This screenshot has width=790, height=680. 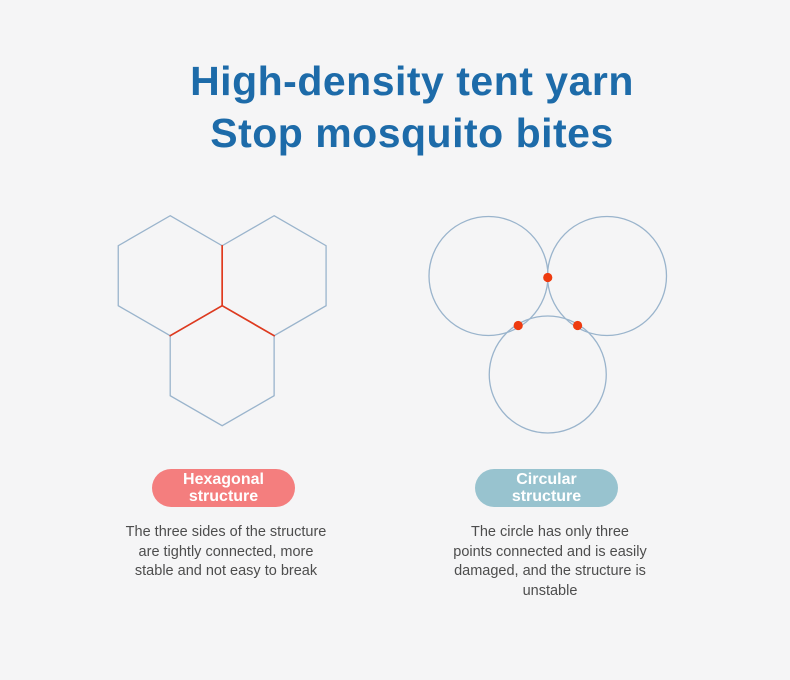 What do you see at coordinates (223, 488) in the screenshot?
I see `hexagonal-structure-badge: Hexagonal structure` at bounding box center [223, 488].